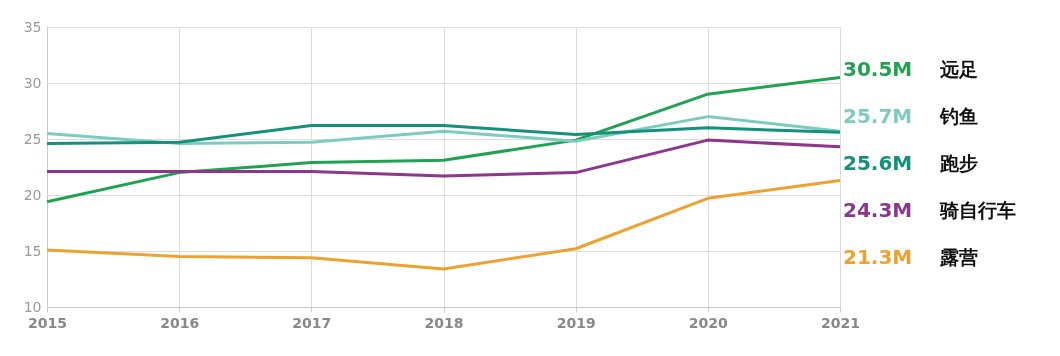 This screenshot has width=1060, height=356. What do you see at coordinates (958, 163) in the screenshot?
I see `text: 跑步` at bounding box center [958, 163].